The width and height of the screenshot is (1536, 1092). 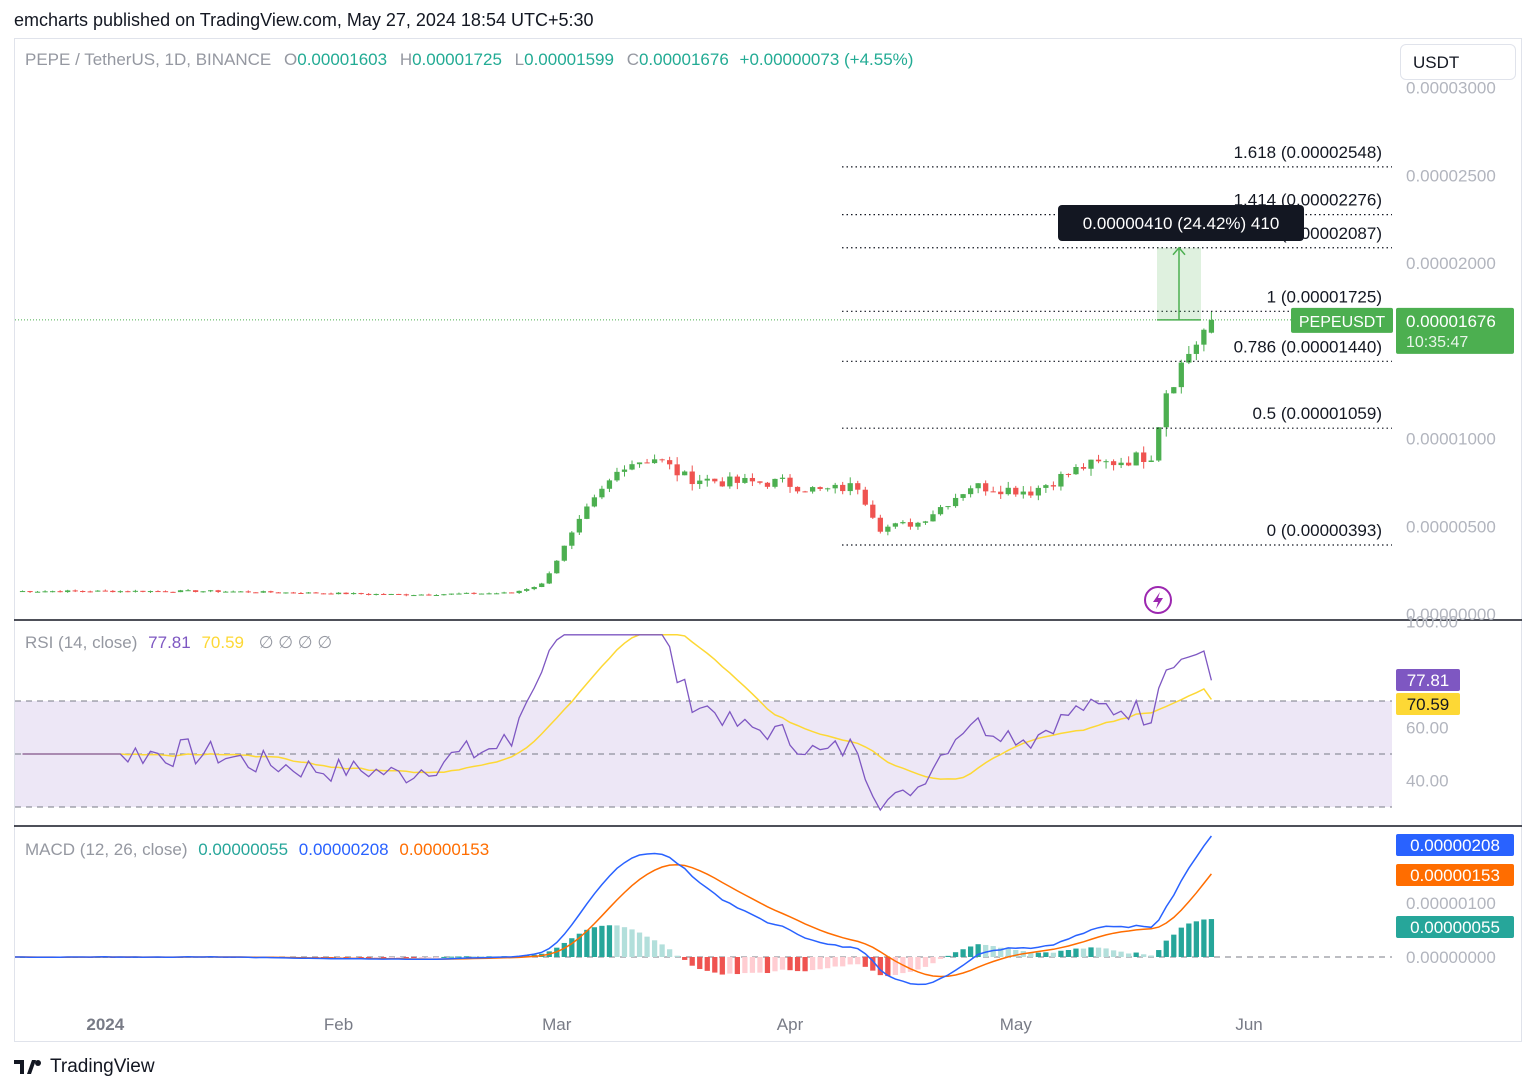 I want to click on price-axis-label: 0.00002500, so click(x=1451, y=175).